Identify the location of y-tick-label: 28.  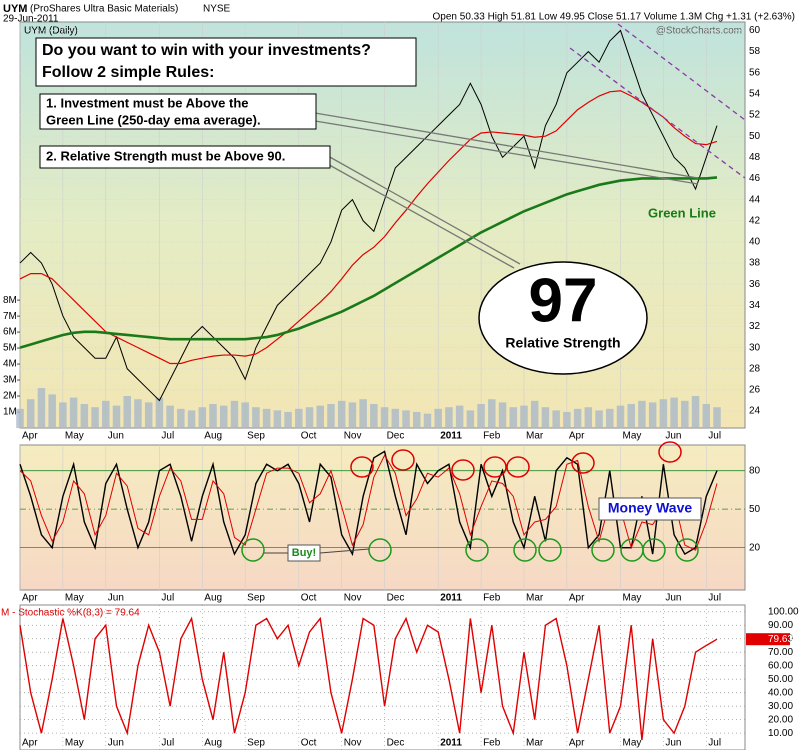
(755, 368).